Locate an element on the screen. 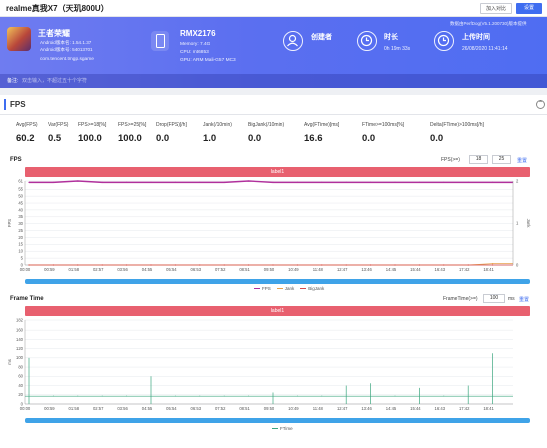  legend-fps: FPS is located at coordinates (262, 288).